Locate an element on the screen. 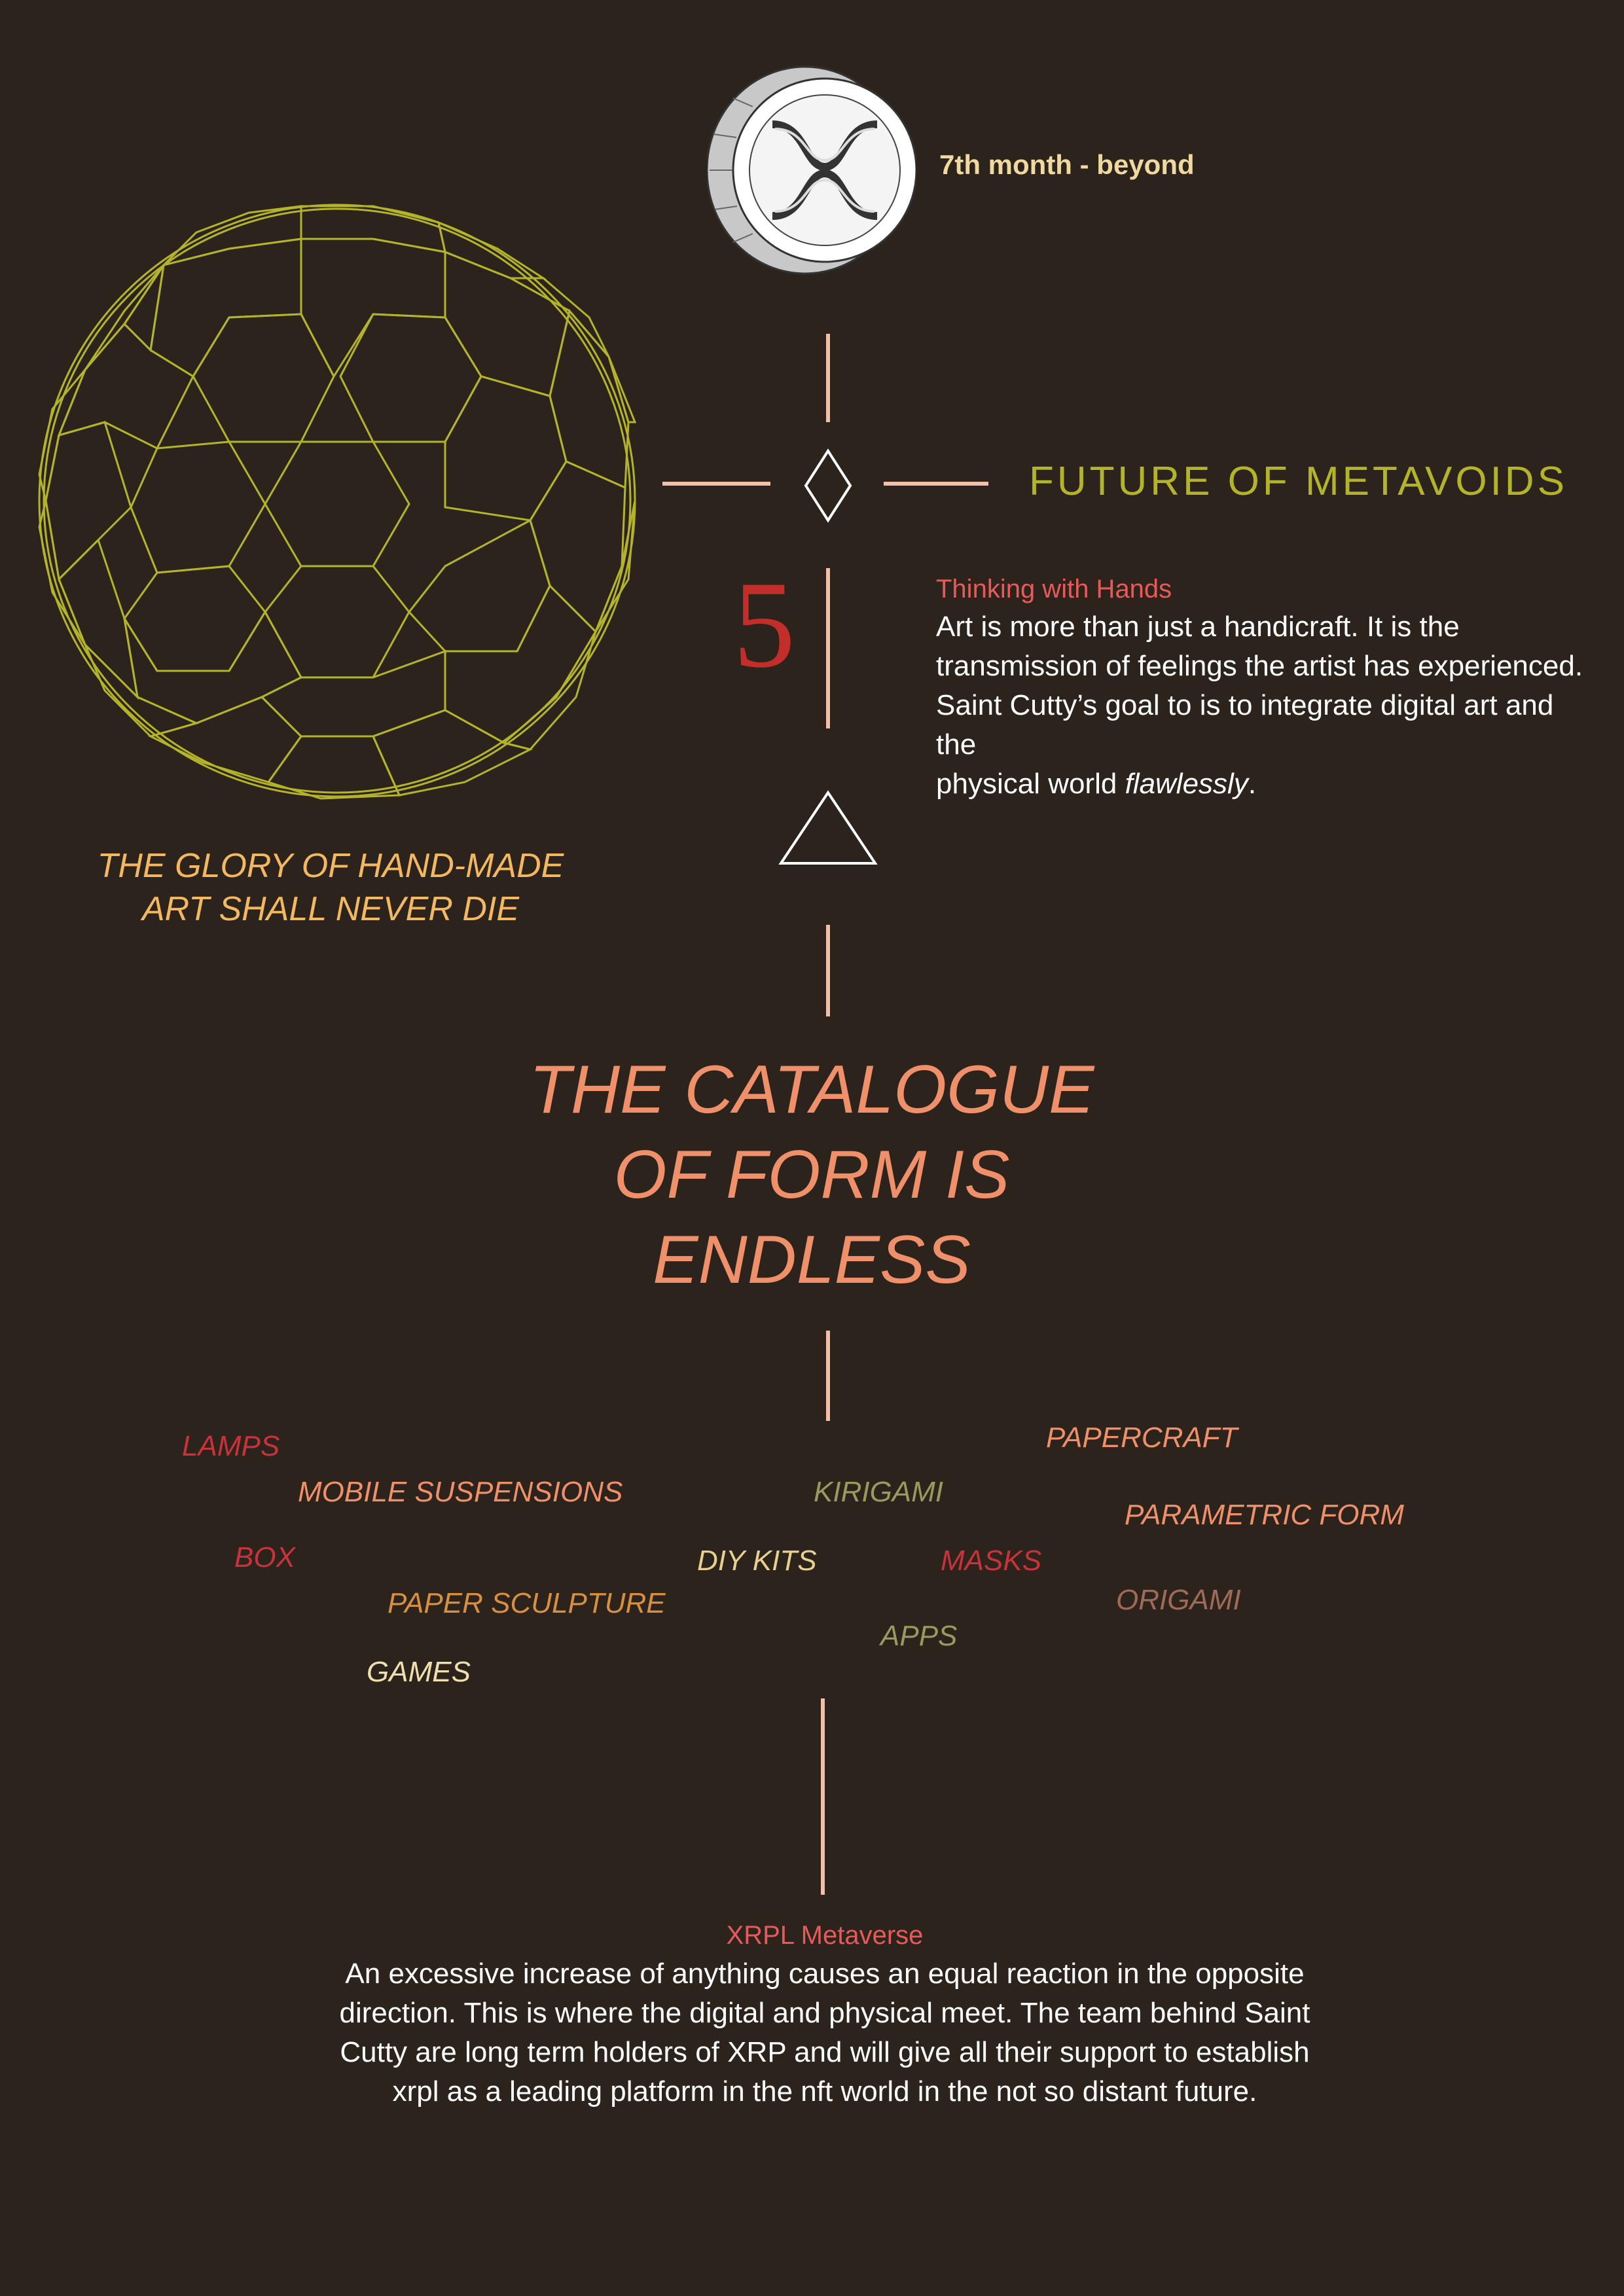  section-title: FUTURE OF METAVOIDS is located at coordinates (1298, 481).